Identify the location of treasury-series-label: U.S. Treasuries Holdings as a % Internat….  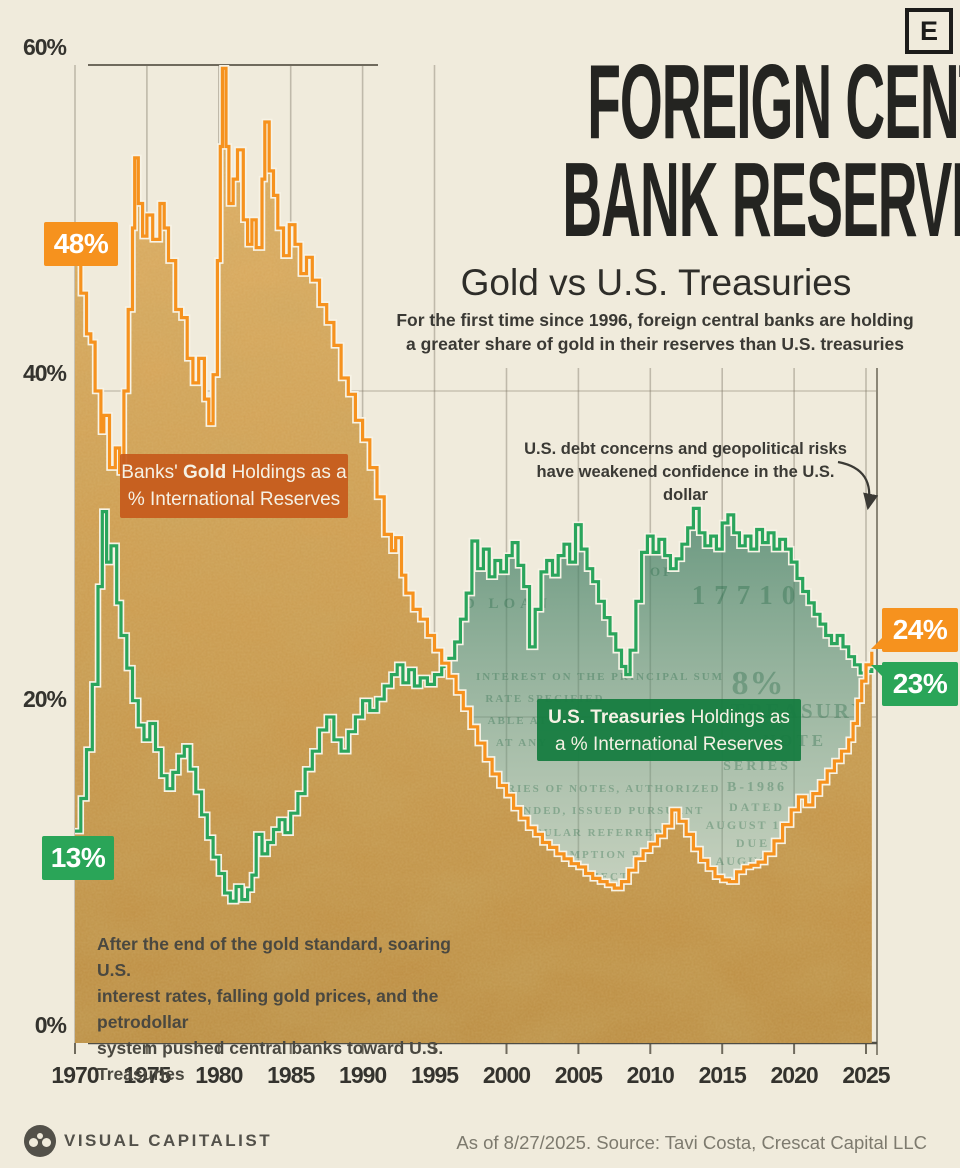
(669, 730).